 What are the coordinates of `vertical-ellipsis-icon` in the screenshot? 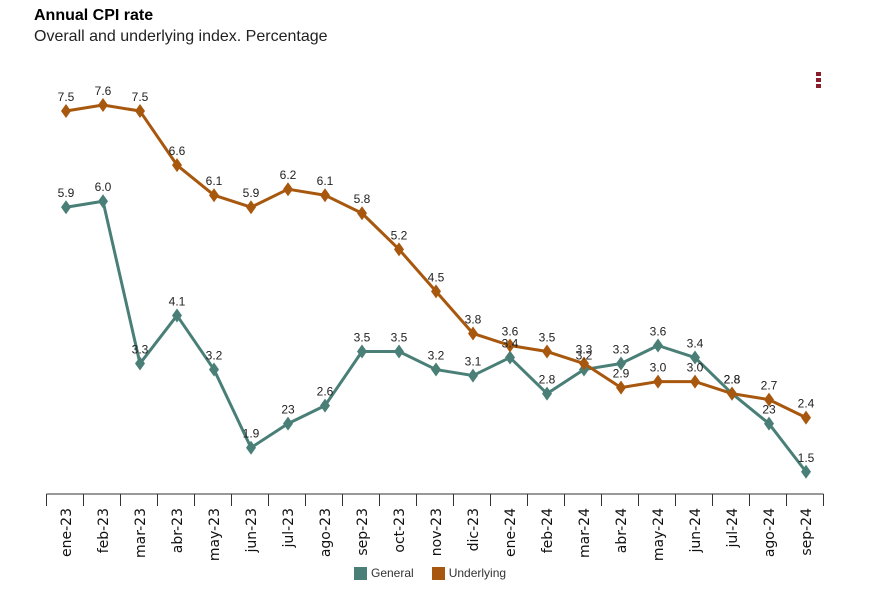 It's located at (819, 81).